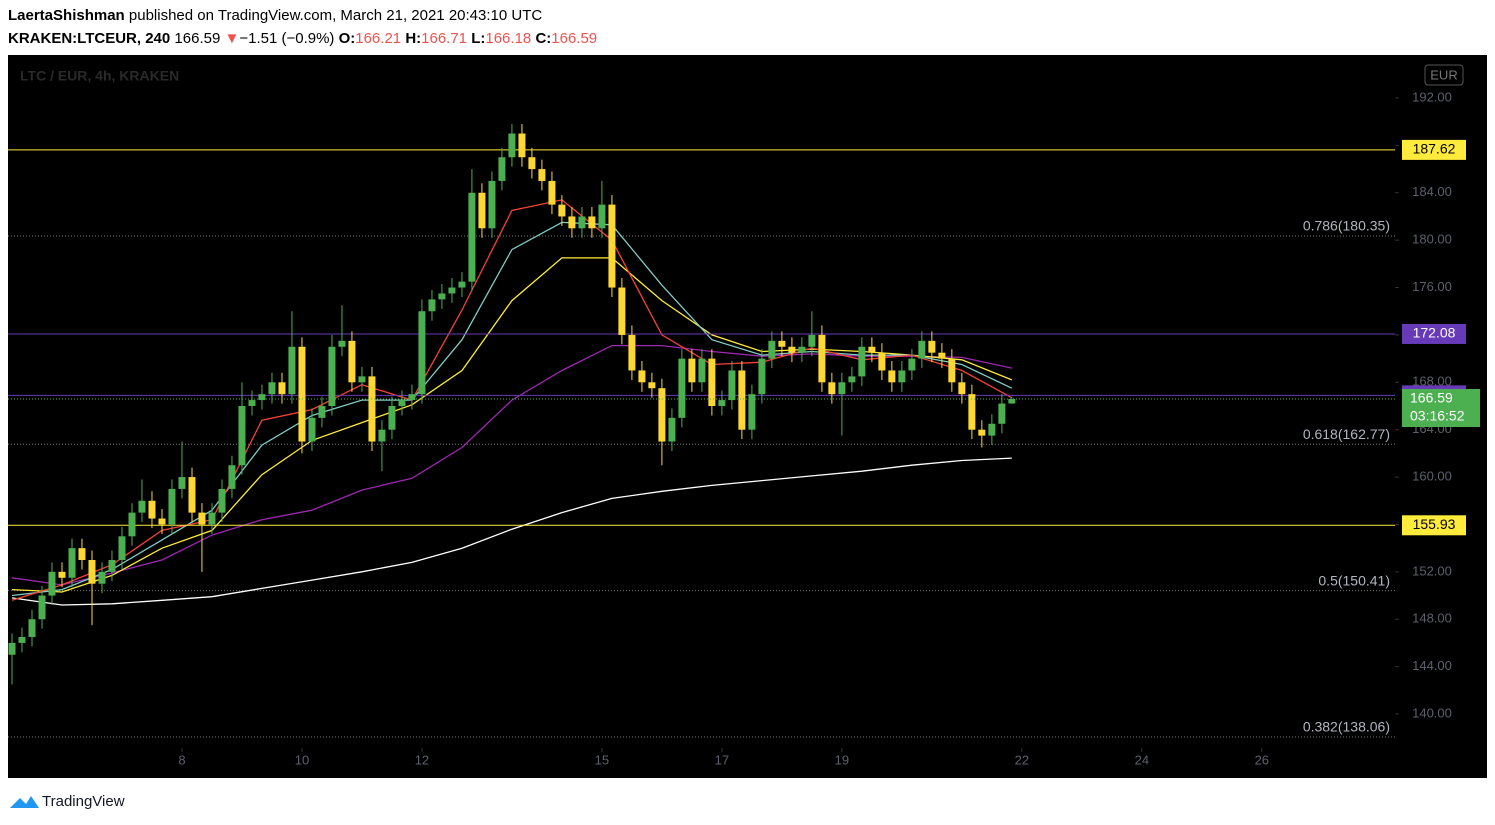  What do you see at coordinates (197, 38) in the screenshot?
I see `last: 166.59` at bounding box center [197, 38].